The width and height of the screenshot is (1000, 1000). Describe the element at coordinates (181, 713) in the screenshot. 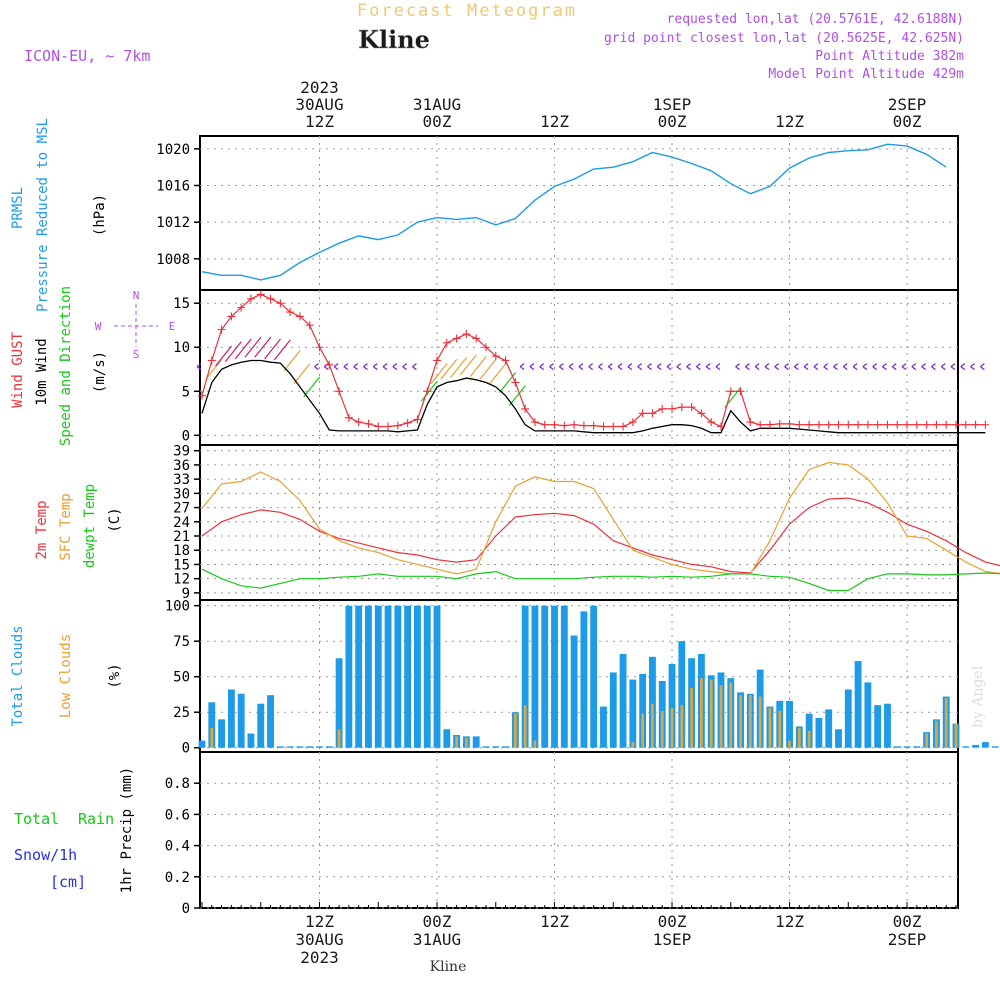

I see `clouds-ytick-label: 25` at that location.